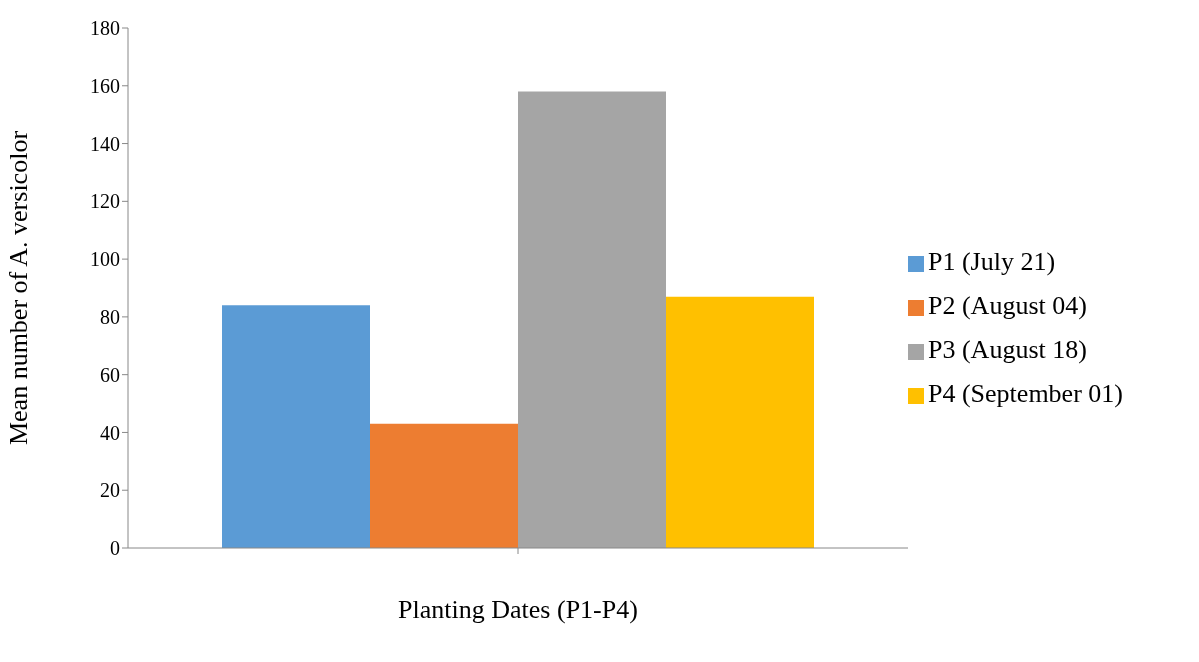 The image size is (1199, 662). What do you see at coordinates (1007, 305) in the screenshot?
I see `legend-label: P2 (August 04)` at bounding box center [1007, 305].